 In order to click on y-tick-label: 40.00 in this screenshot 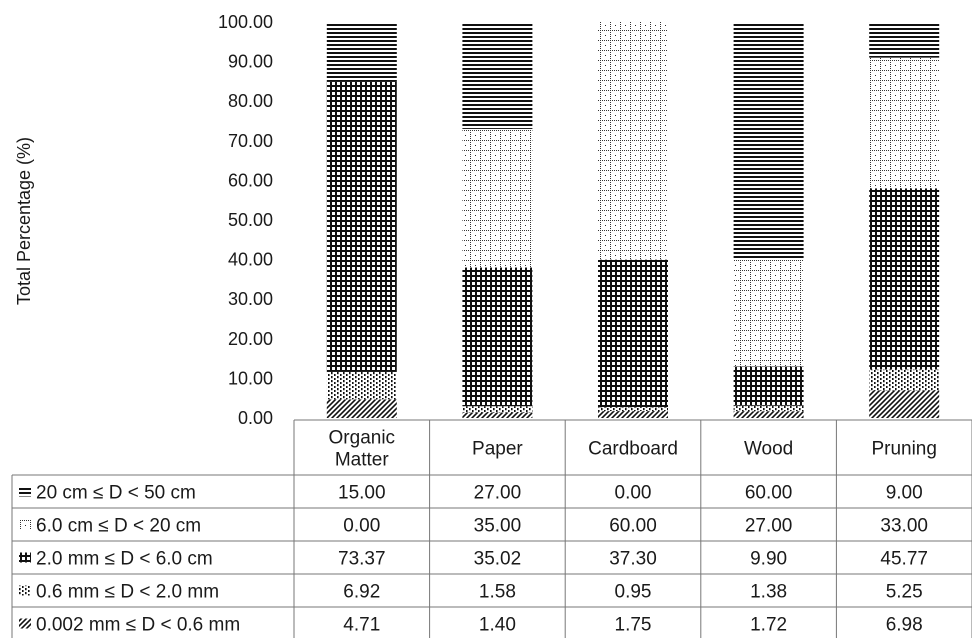, I will do `click(250, 260)`.